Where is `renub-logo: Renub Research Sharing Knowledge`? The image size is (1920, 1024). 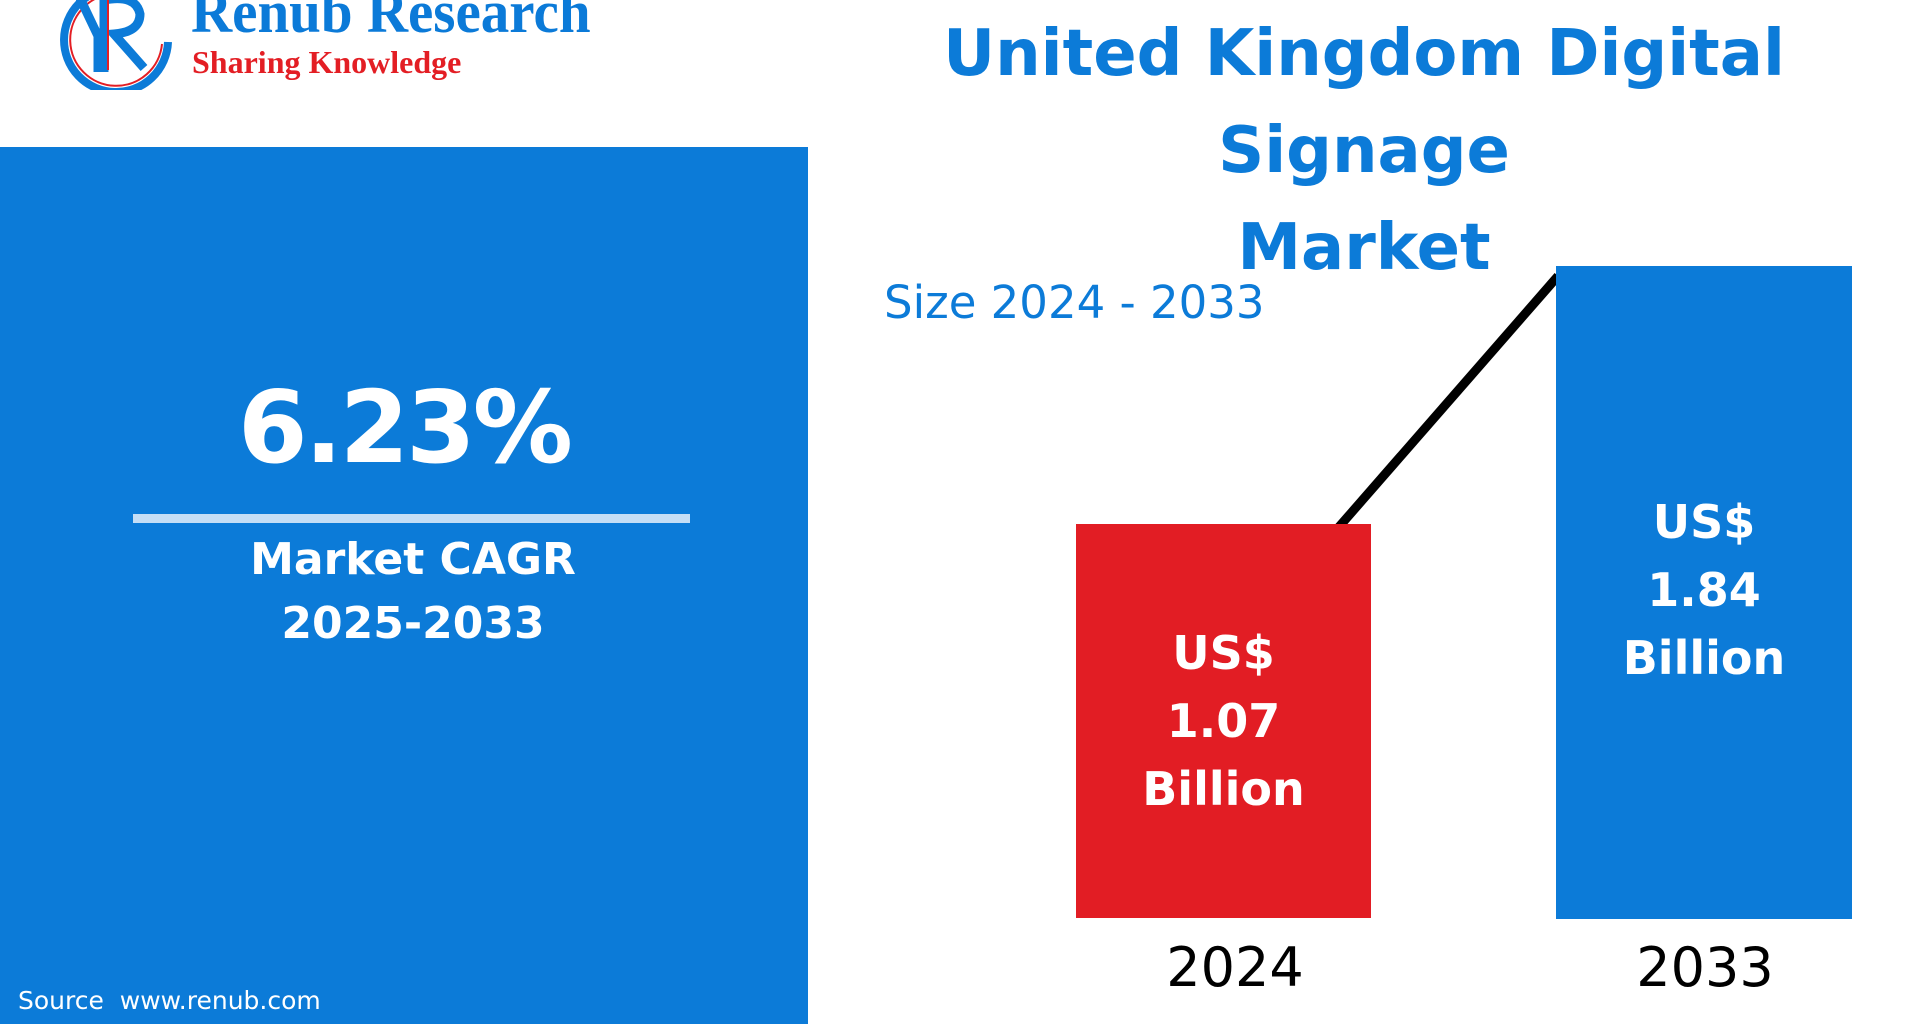 renub-logo: Renub Research Sharing Knowledge is located at coordinates (328, 50).